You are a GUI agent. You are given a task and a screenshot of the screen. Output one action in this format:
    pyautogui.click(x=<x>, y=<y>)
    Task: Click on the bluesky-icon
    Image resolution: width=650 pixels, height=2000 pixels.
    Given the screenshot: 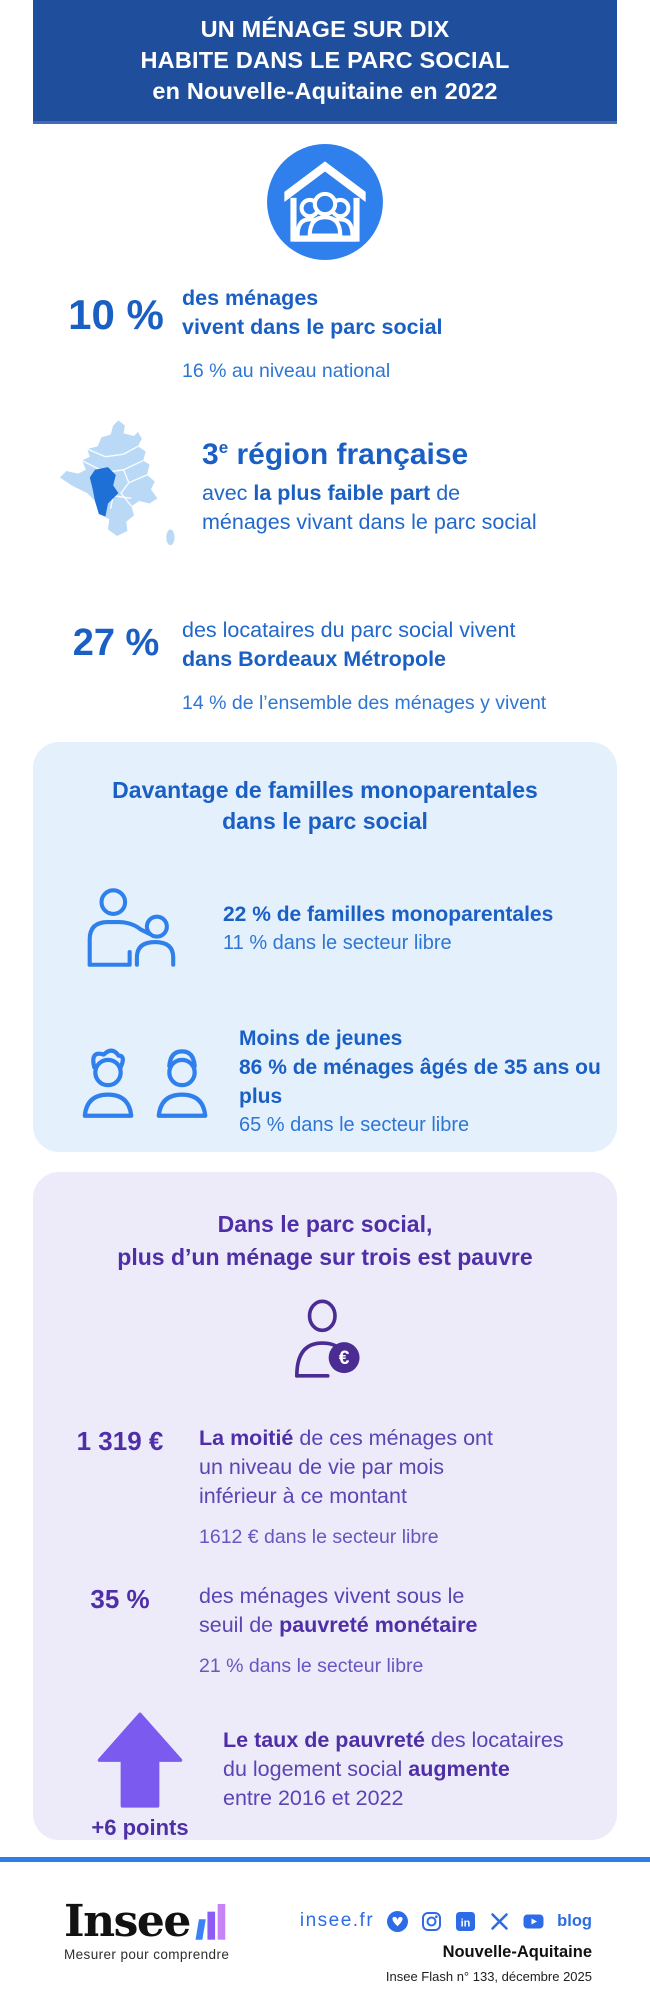 What is the action you would take?
    pyautogui.click(x=398, y=1921)
    